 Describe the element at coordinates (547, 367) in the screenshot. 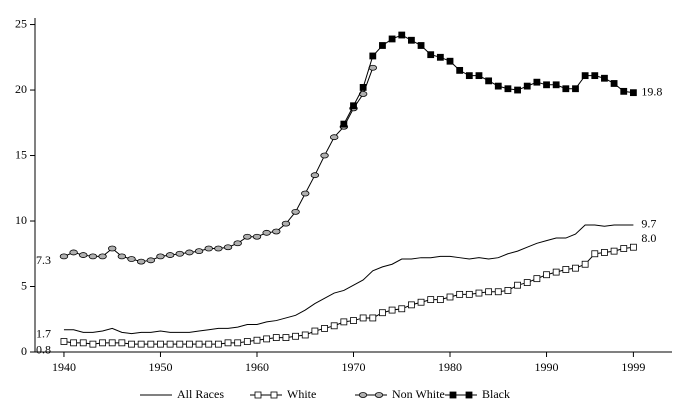

I see `x-tick-label: 1990` at that location.